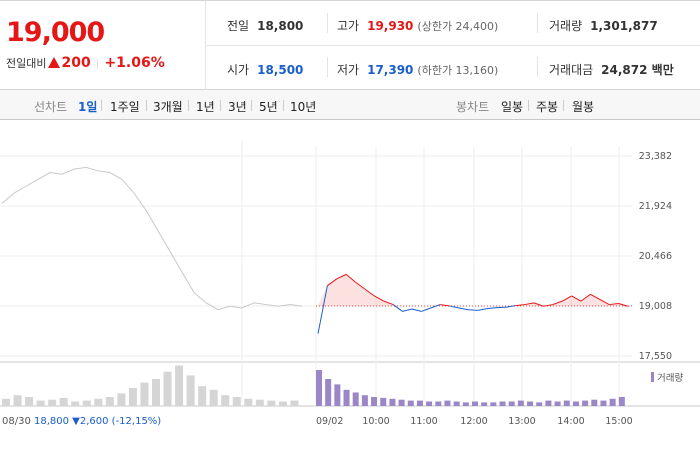  Describe the element at coordinates (54, 62) in the screenshot. I see `up-arrow-icon` at that location.